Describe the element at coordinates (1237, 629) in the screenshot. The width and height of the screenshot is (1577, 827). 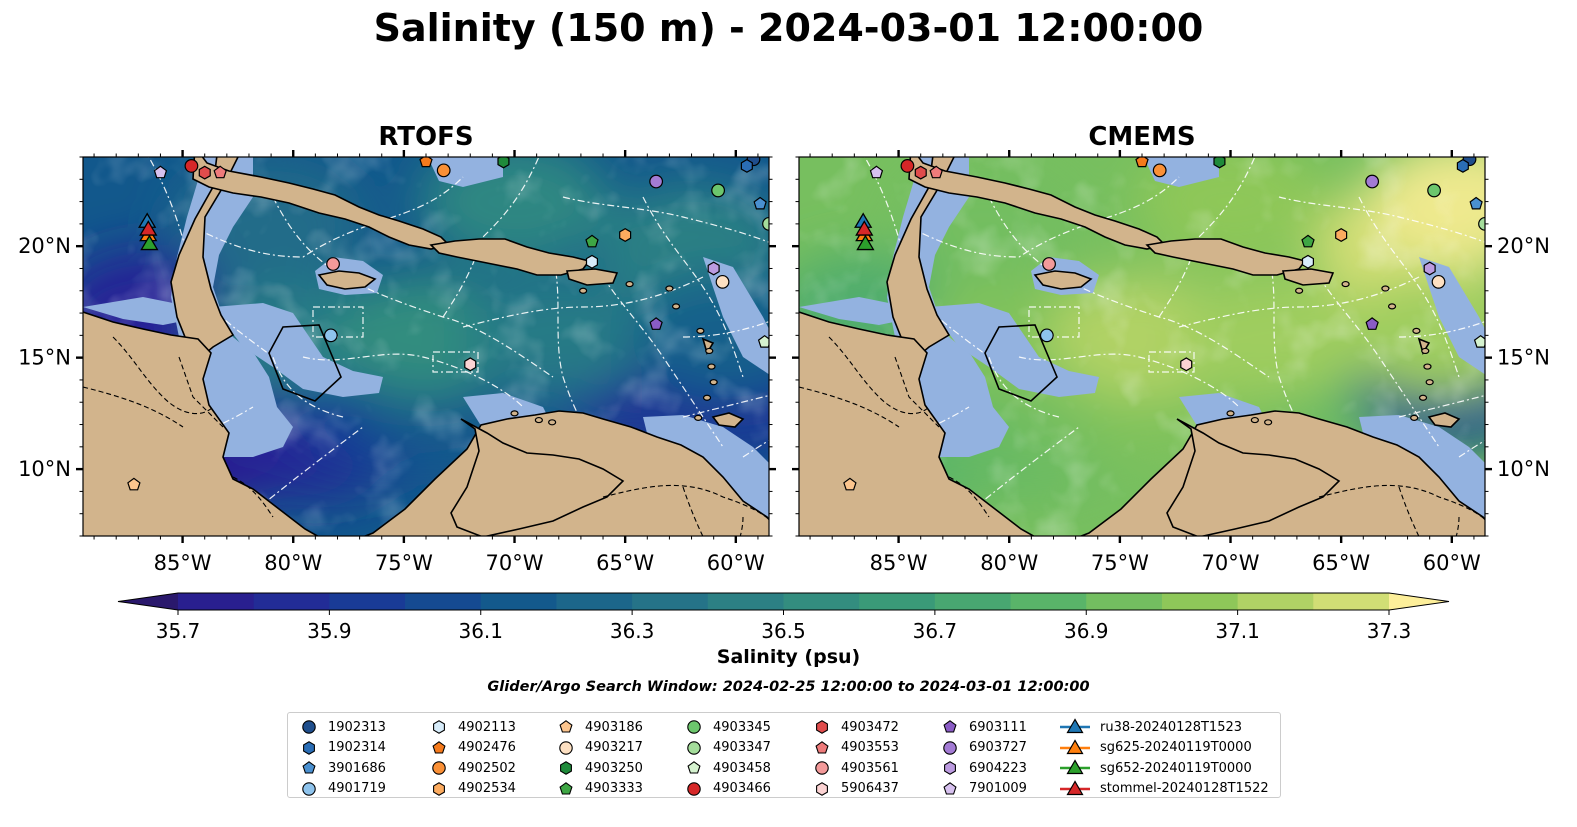
I see `colorbar-tick-label: 37.1` at that location.